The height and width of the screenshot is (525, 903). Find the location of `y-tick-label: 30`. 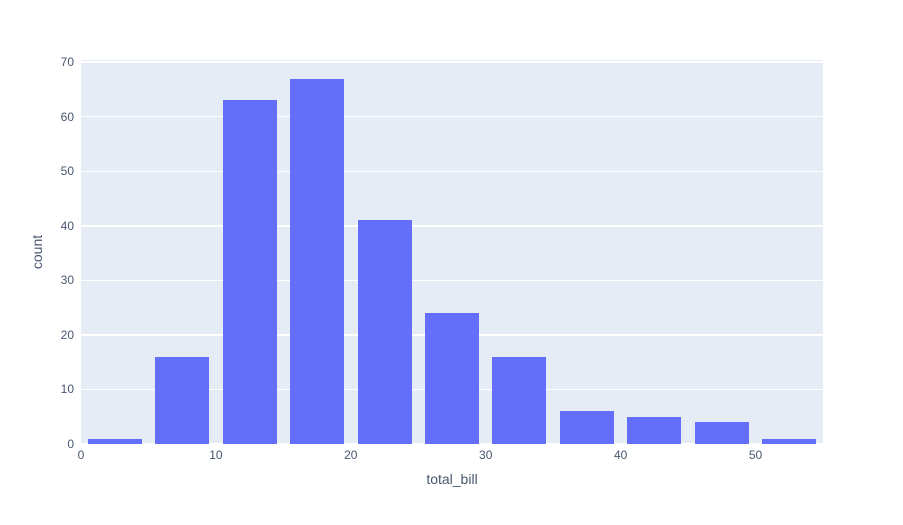

y-tick-label: 30 is located at coordinates (67, 280).